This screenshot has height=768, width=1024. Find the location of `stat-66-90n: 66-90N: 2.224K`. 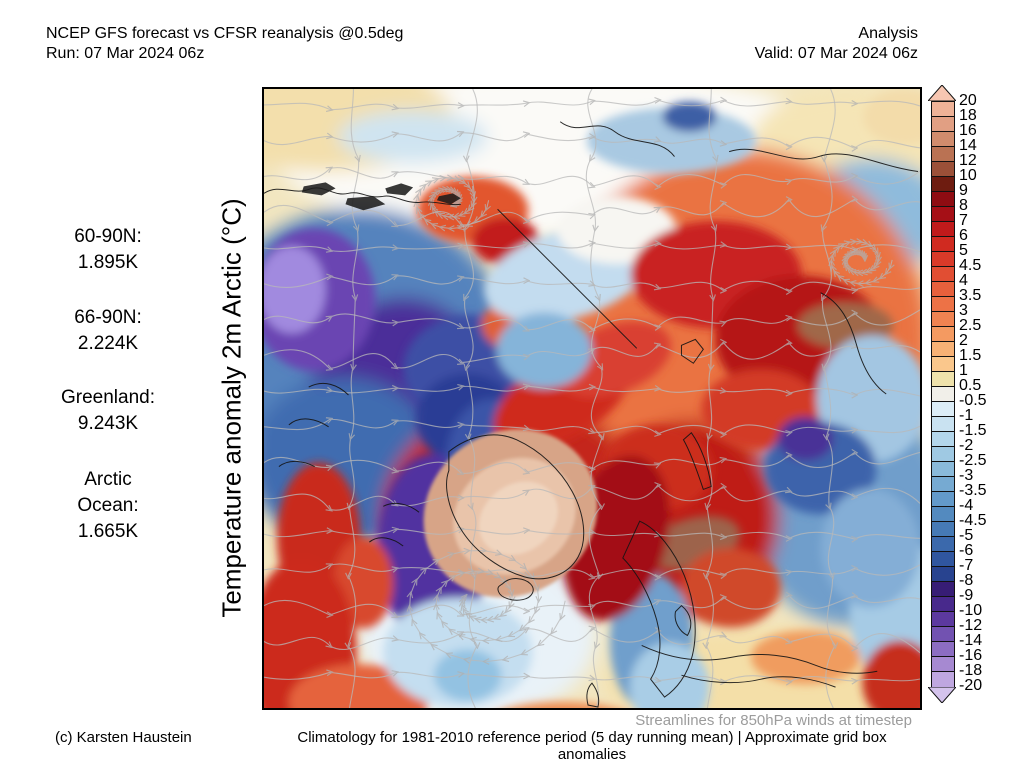

stat-66-90n: 66-90N: 2.224K is located at coordinates (108, 331).